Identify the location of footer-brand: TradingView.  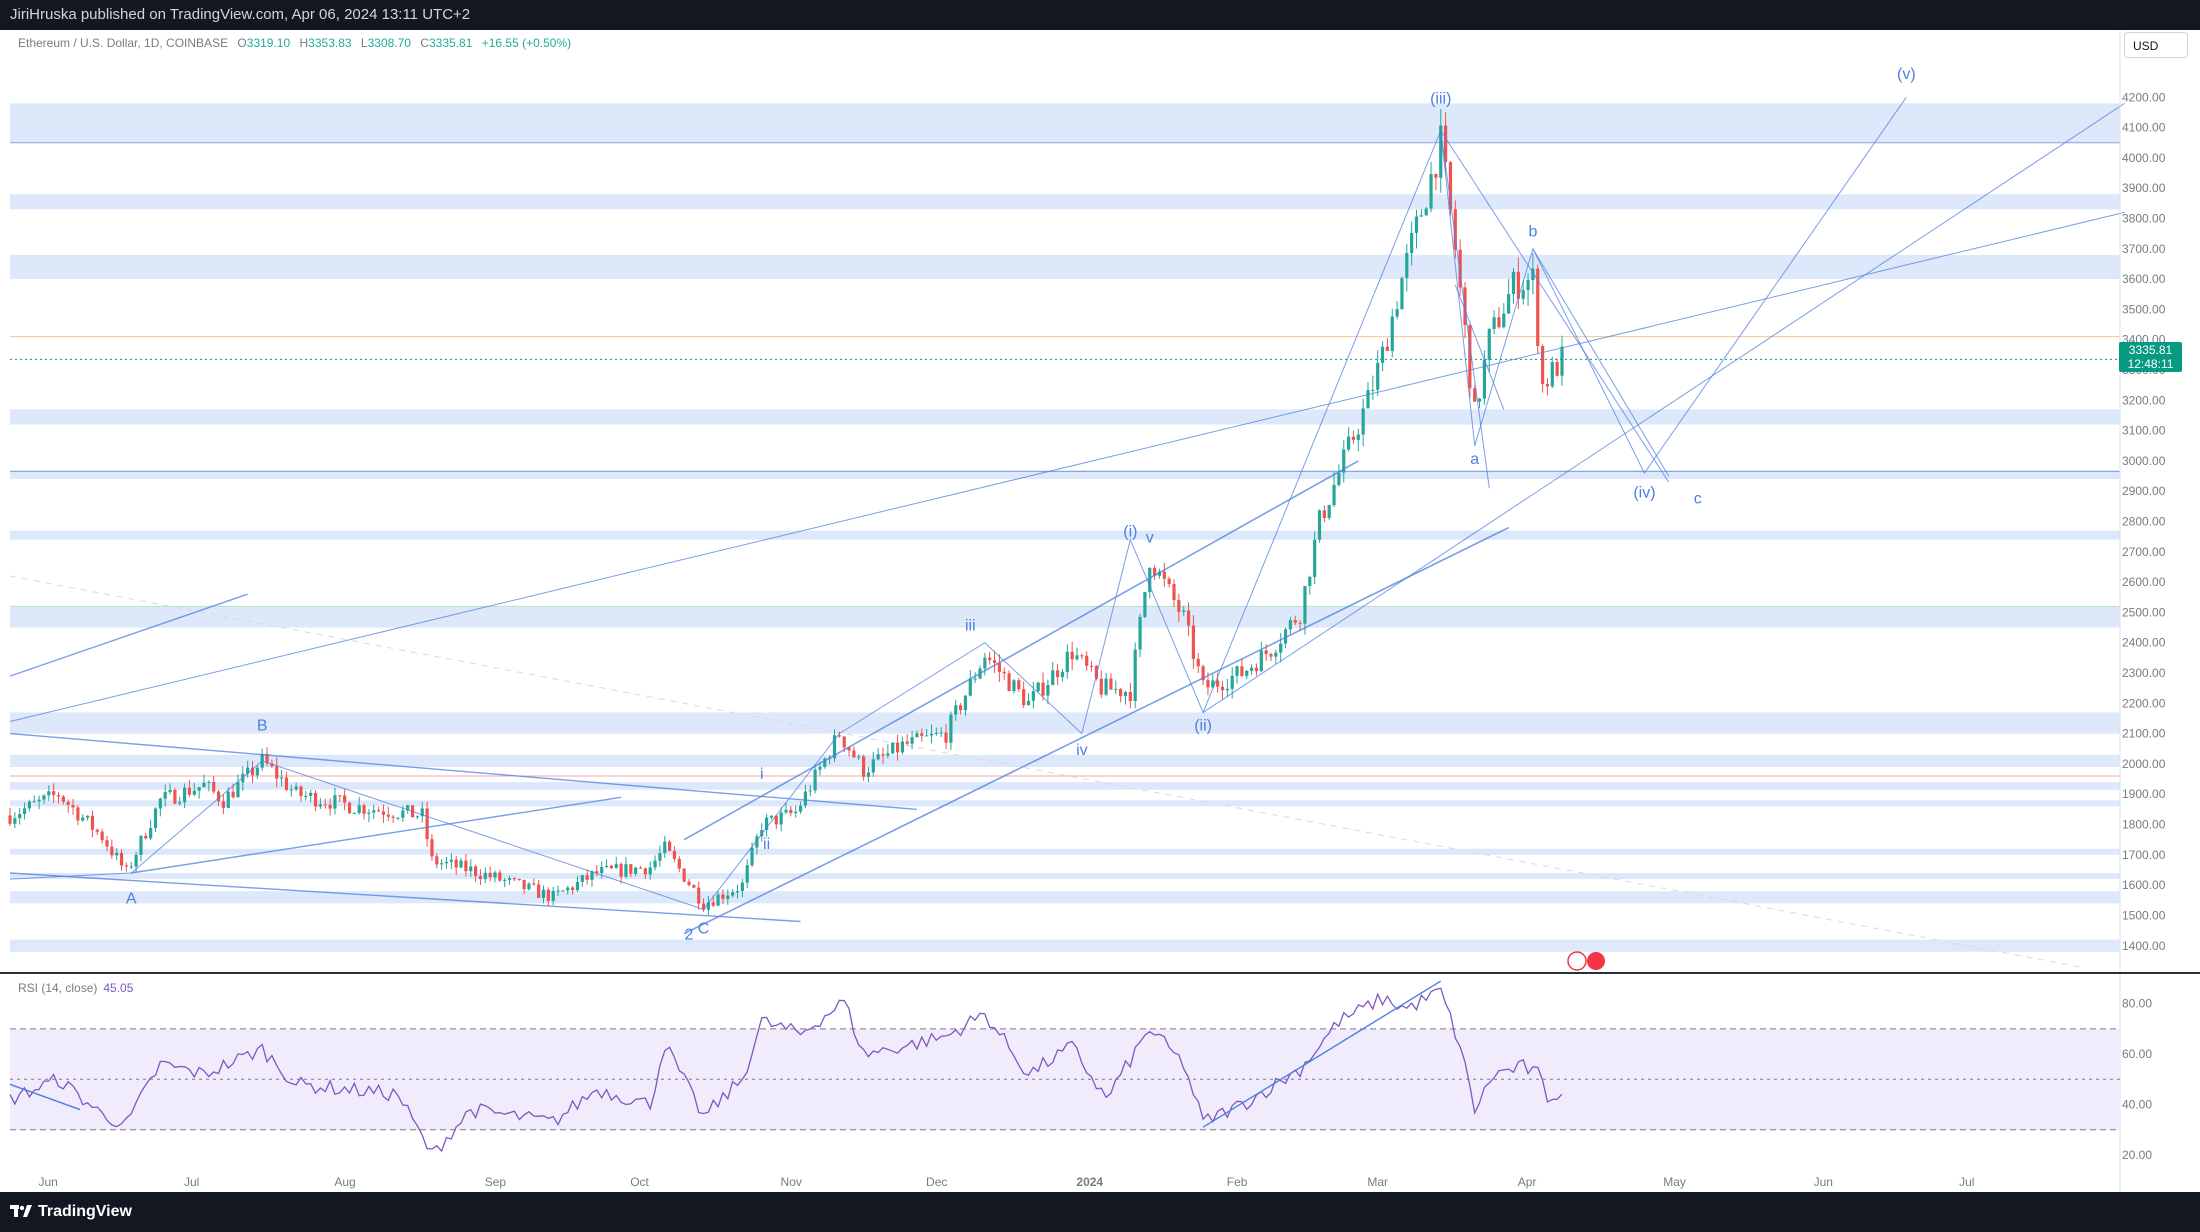
(85, 1211).